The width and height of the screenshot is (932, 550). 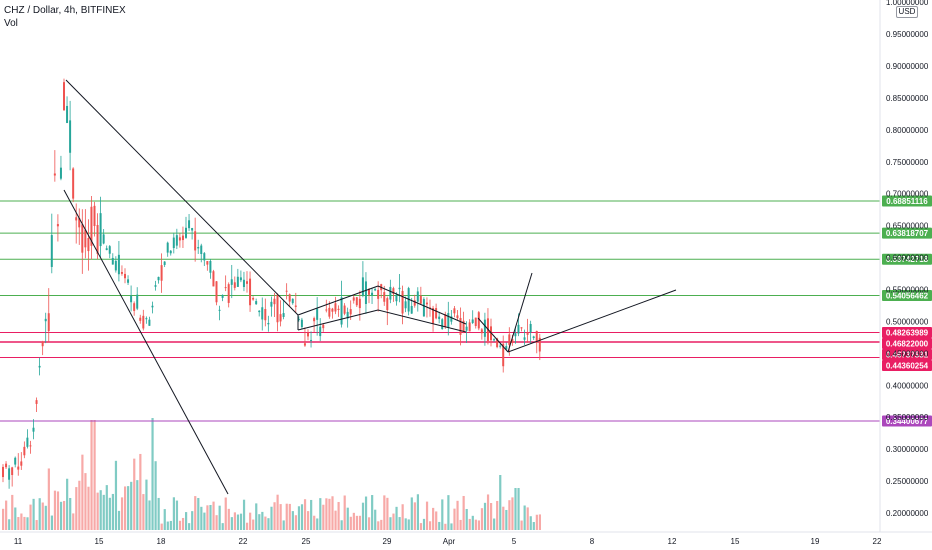 I want to click on price-tick-label: 0.55000000, so click(x=907, y=290).